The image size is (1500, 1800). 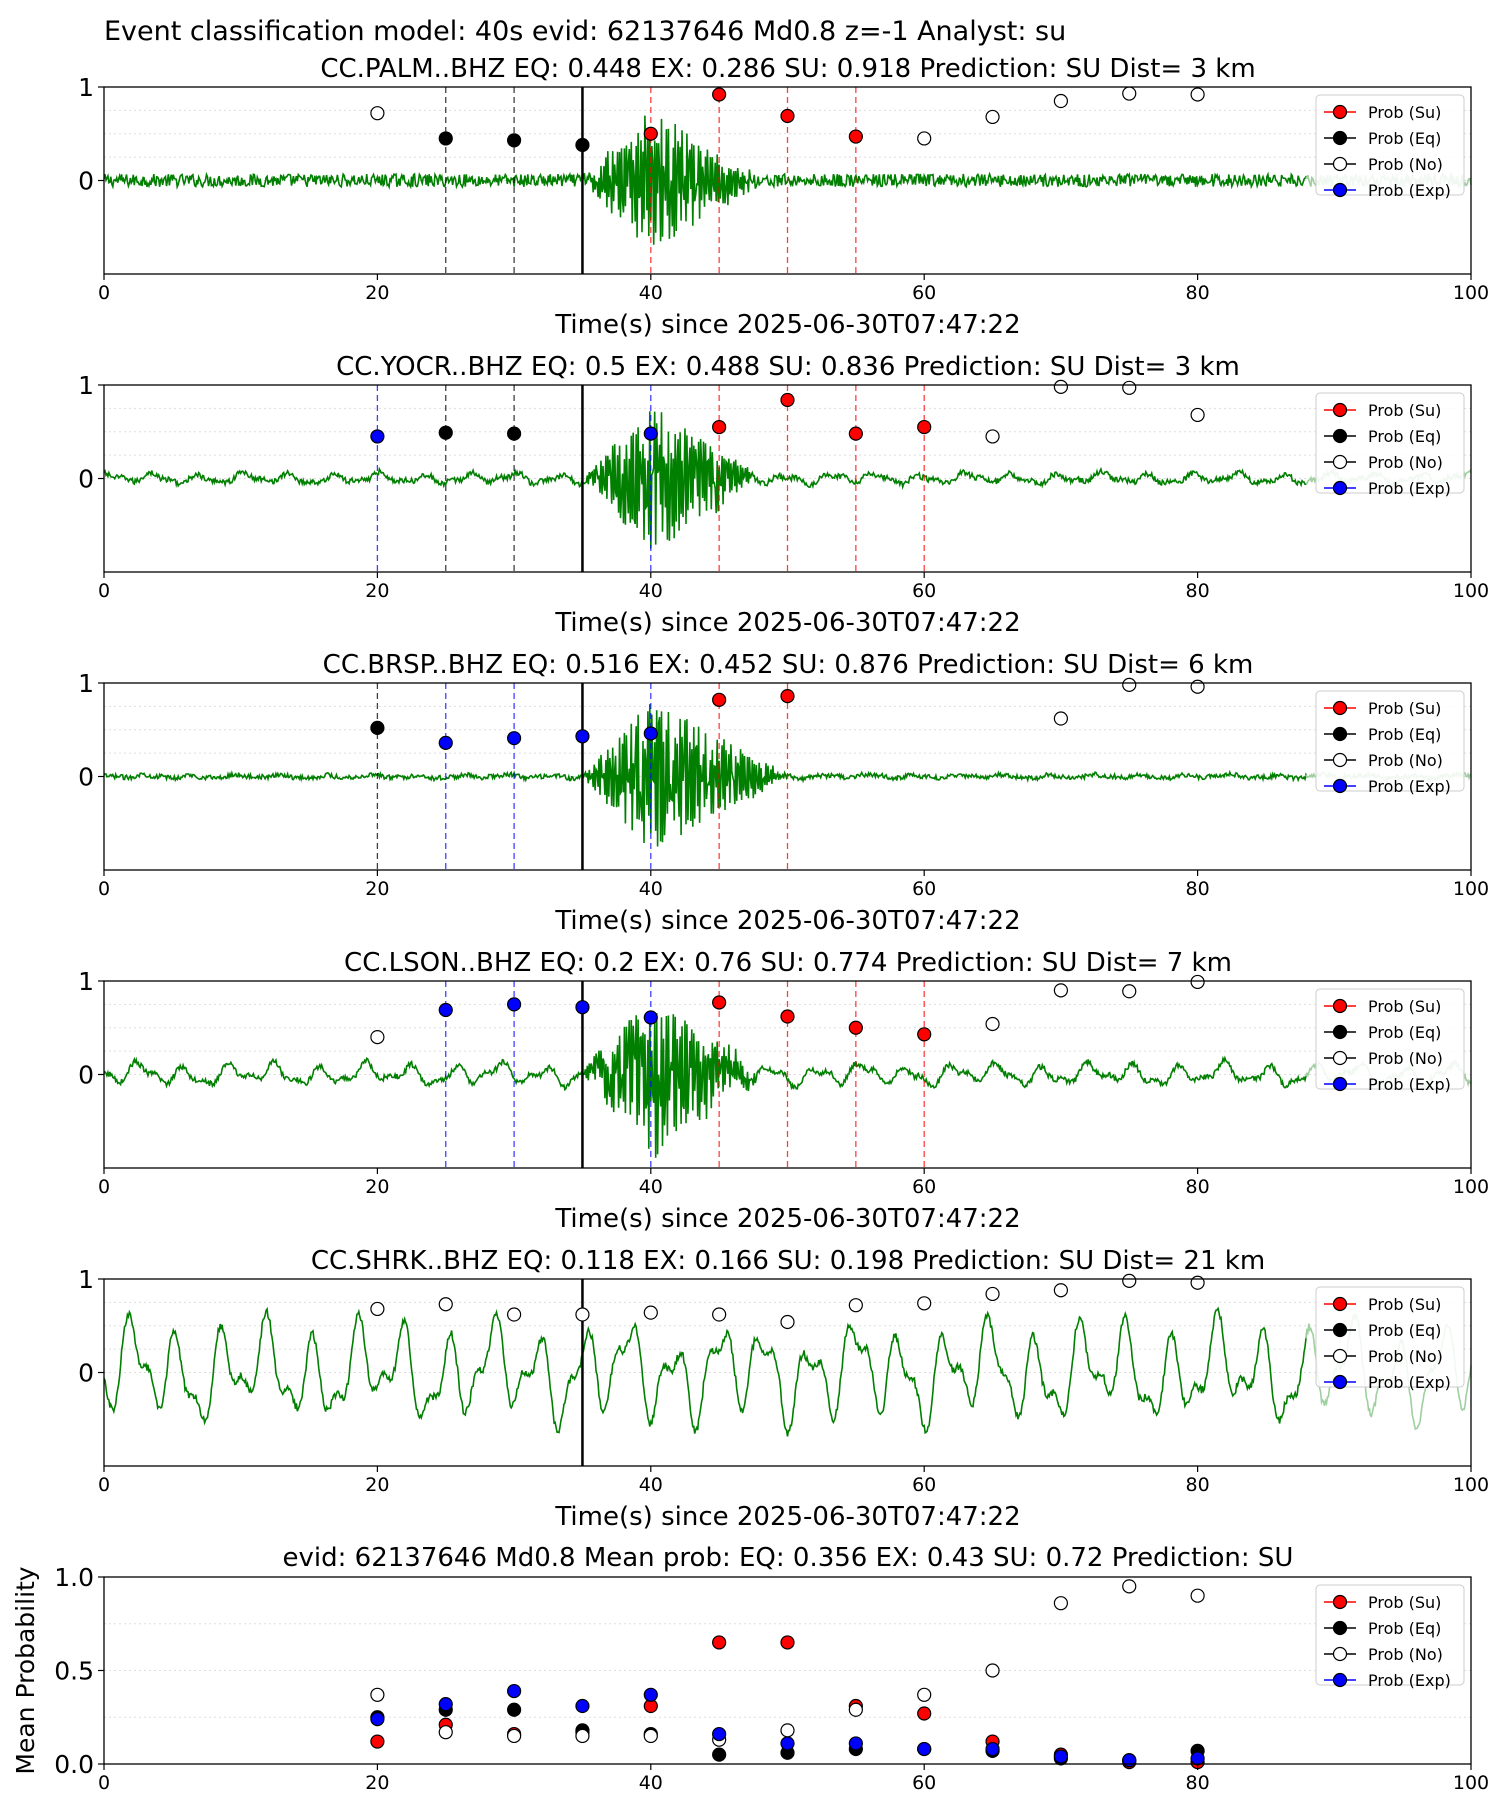 I want to click on panel-4: 0 20 40 60 80 100 0 1 CC.LSON..BHZ EQ: 0.2 EX, so click(x=783, y=1091).